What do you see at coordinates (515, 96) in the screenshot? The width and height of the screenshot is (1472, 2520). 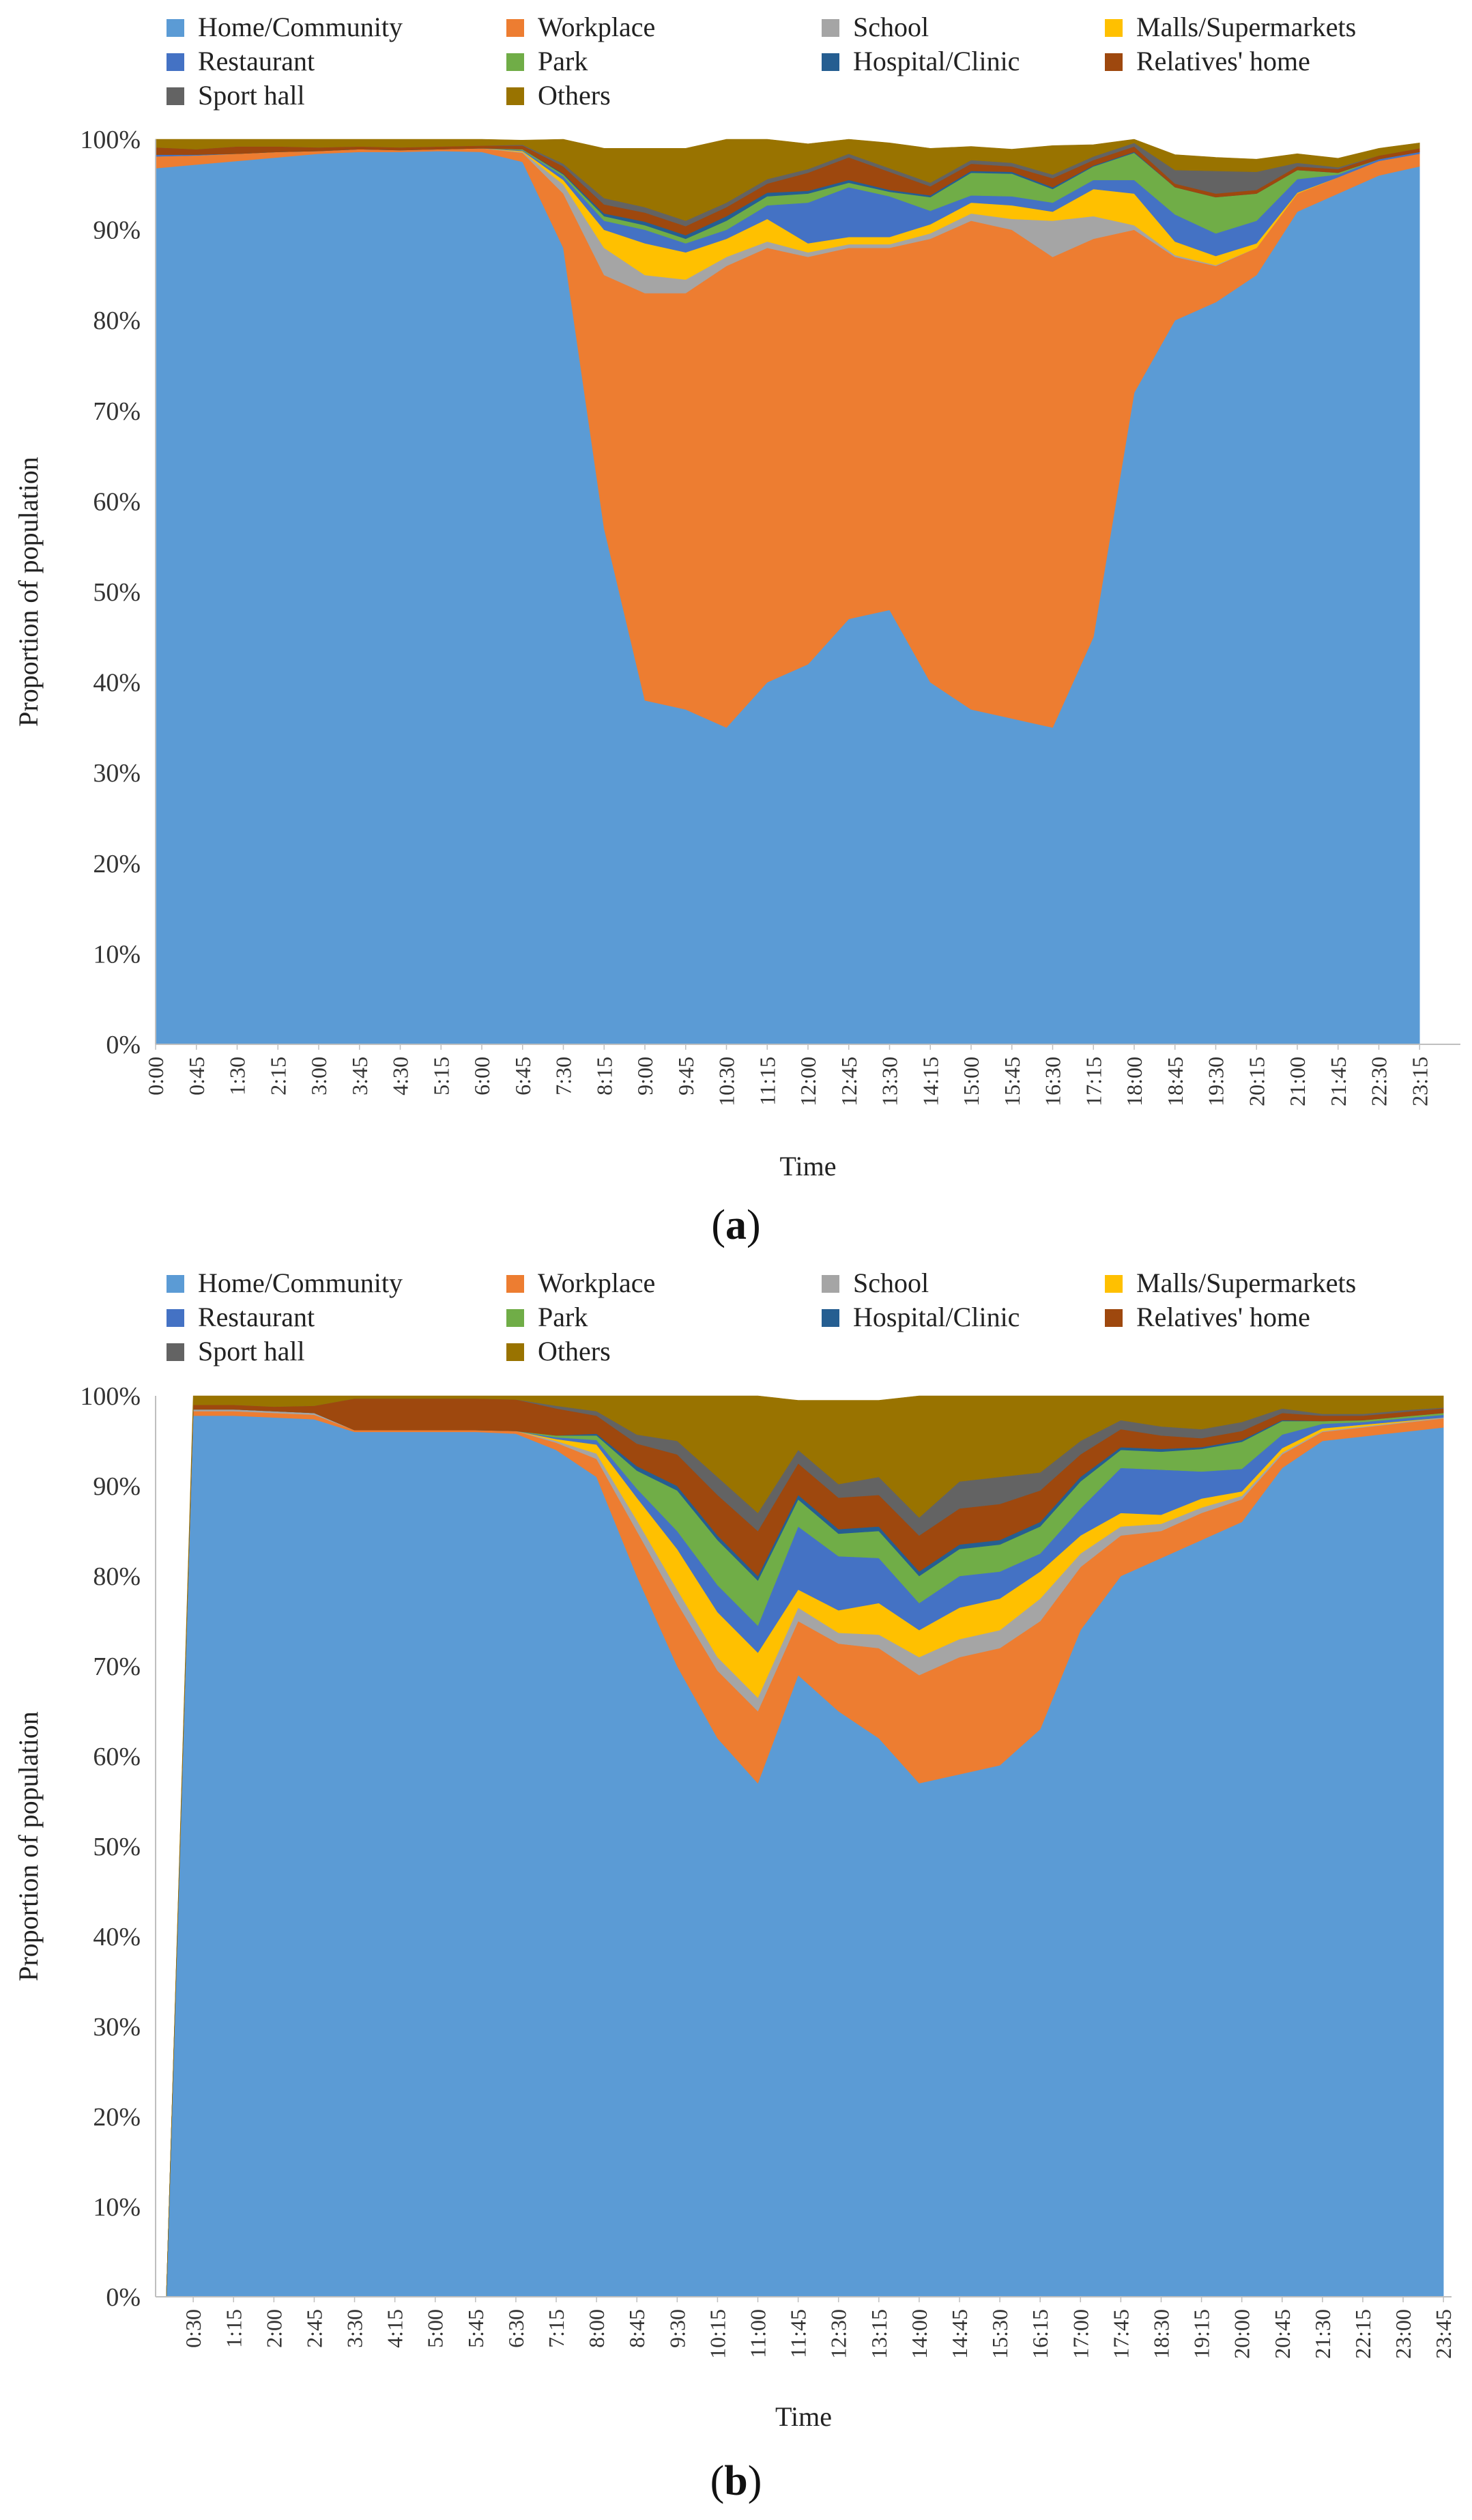 I see `legend-swatch-others` at bounding box center [515, 96].